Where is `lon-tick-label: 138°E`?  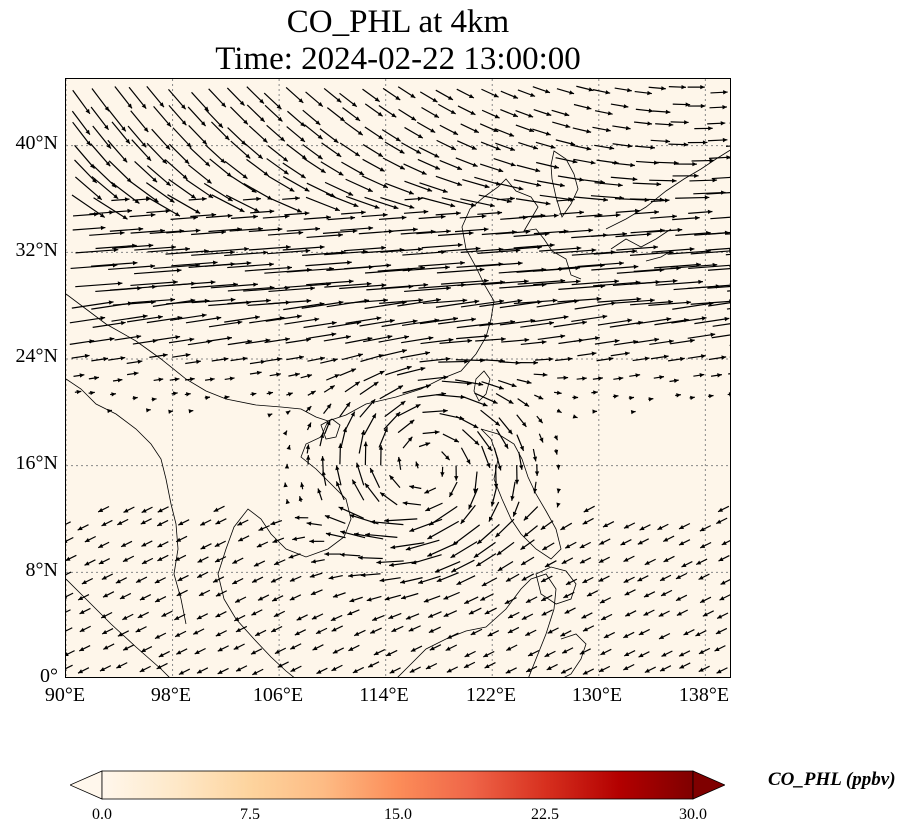 lon-tick-label: 138°E is located at coordinates (704, 695).